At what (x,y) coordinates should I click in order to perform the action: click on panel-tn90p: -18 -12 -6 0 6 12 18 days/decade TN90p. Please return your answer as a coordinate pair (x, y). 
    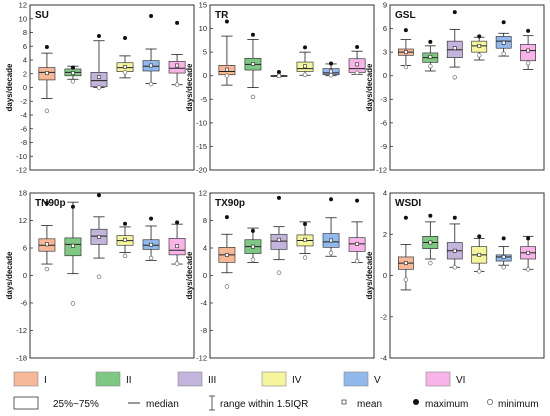
    Looking at the image, I should click on (100, 276).